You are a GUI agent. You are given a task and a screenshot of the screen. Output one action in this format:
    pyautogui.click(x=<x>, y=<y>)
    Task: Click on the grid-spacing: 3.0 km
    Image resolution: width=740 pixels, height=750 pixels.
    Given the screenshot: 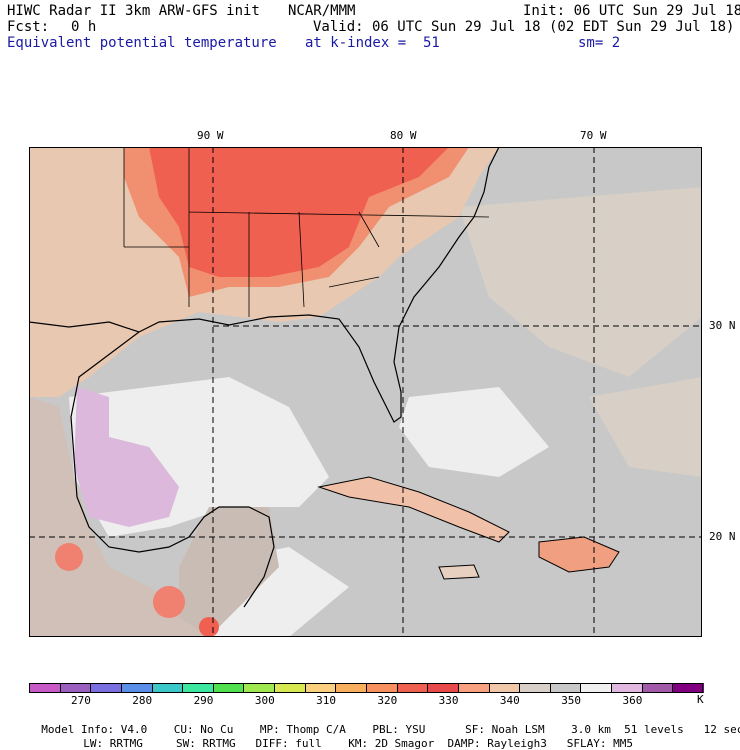 What is the action you would take?
    pyautogui.click(x=591, y=729)
    